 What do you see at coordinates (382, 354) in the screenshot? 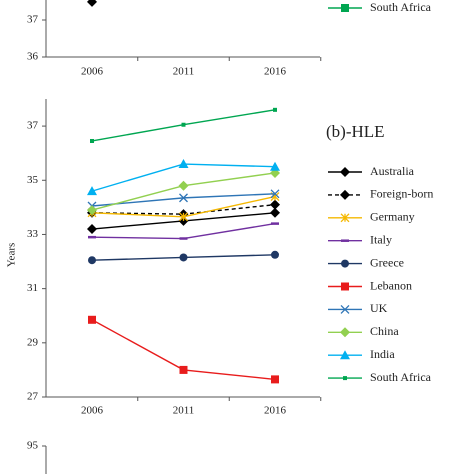
I see `legend-label: India` at bounding box center [382, 354].